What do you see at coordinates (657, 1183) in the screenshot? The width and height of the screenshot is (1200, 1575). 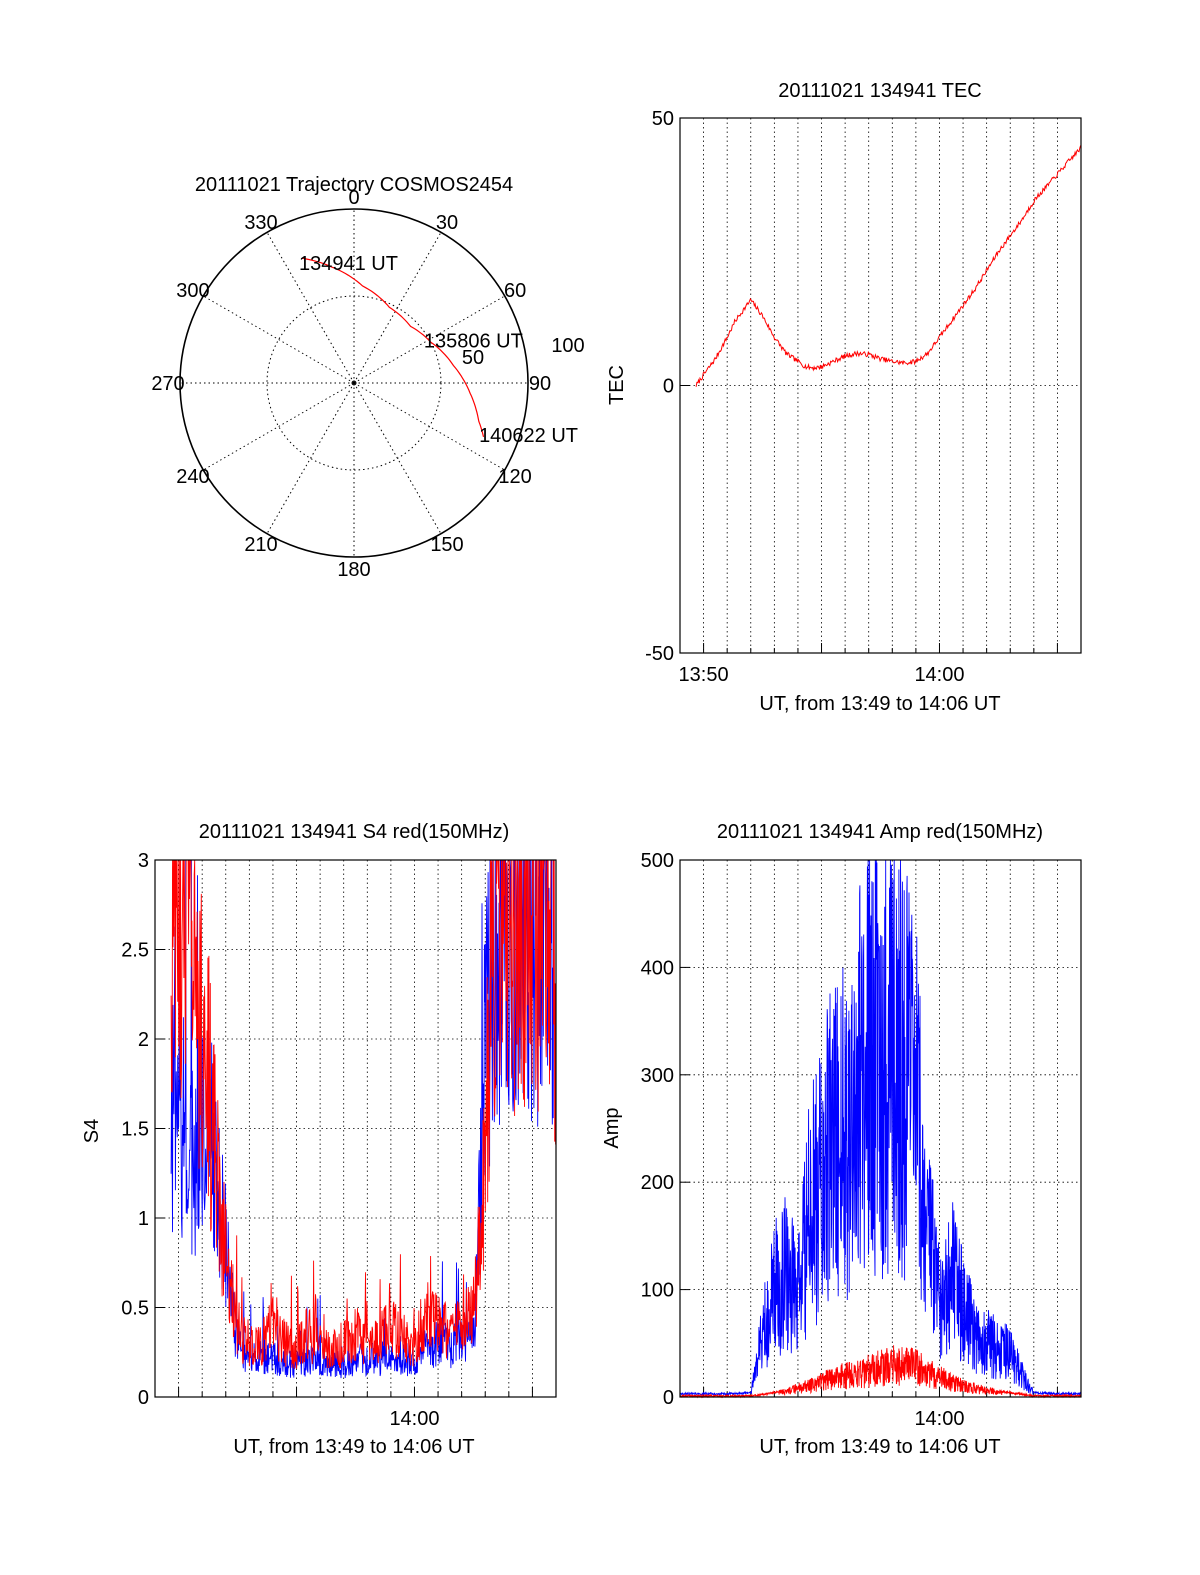 I see `y-tick-label: 200` at bounding box center [657, 1183].